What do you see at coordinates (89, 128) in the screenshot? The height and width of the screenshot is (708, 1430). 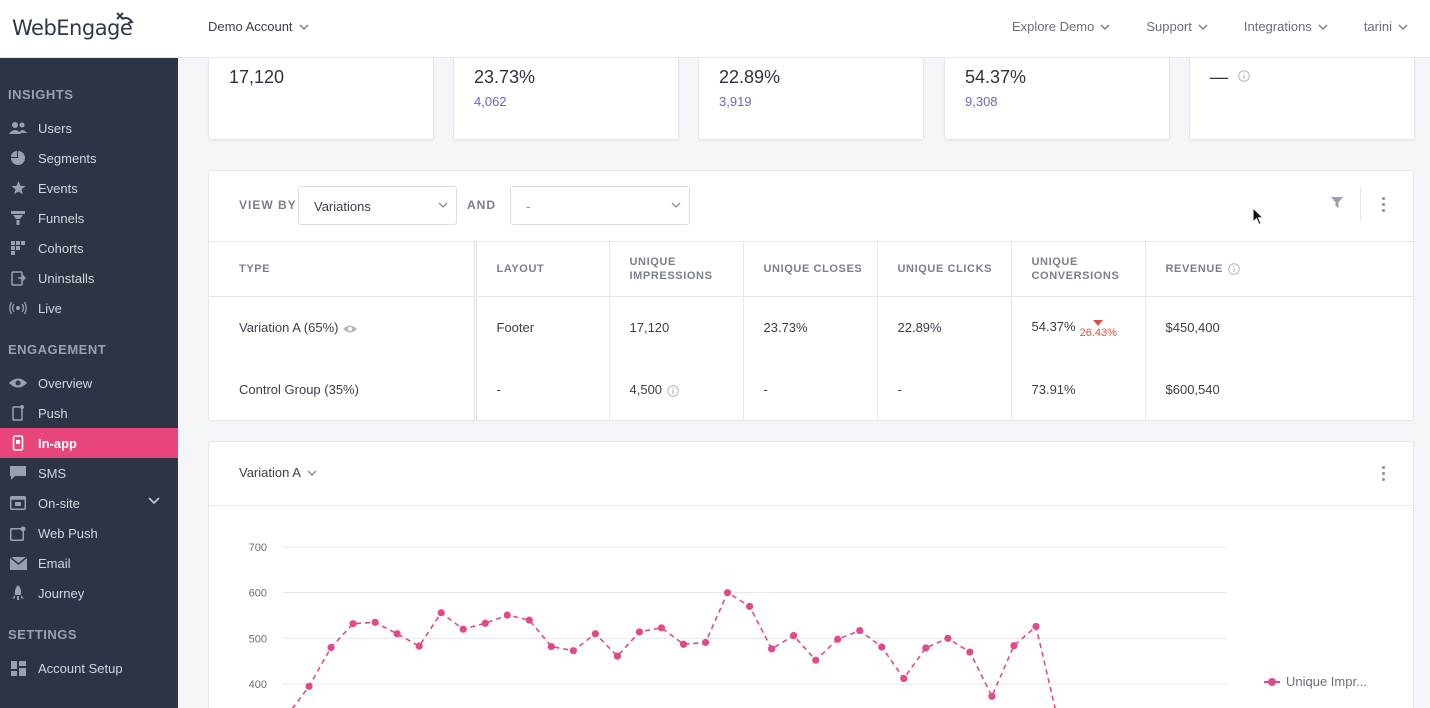 I see `sidebar-item-users: Users` at bounding box center [89, 128].